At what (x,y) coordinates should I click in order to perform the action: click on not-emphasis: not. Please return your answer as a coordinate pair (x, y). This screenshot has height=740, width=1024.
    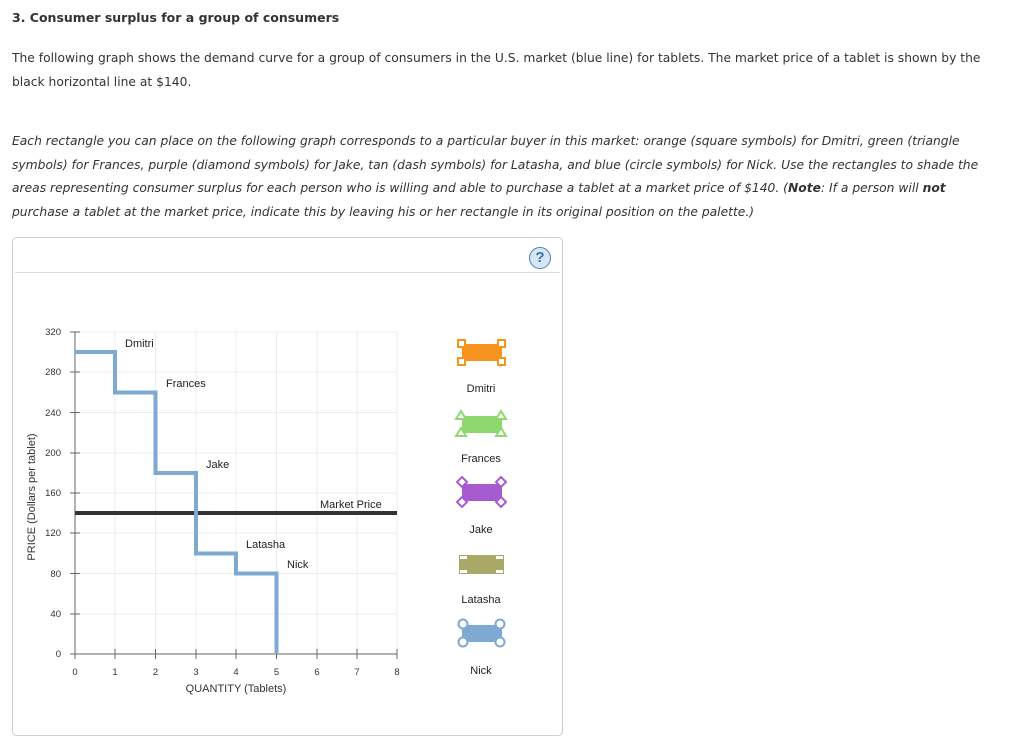
    Looking at the image, I should click on (934, 188).